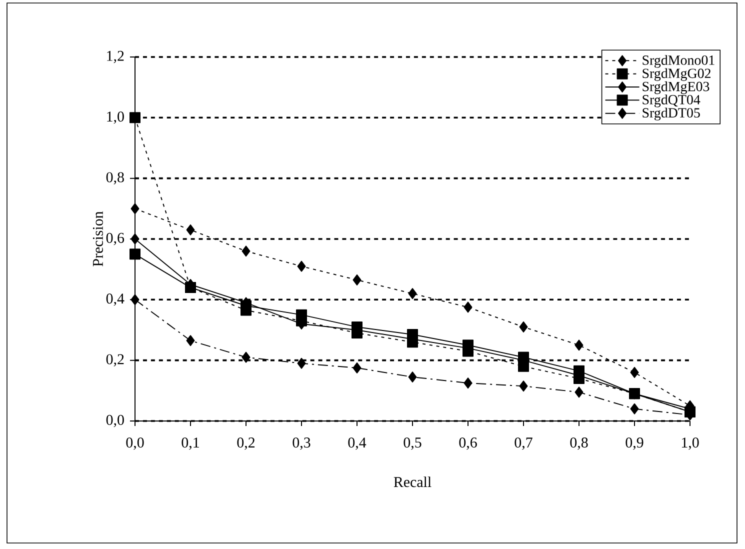  I want to click on x-tick-label: 0,3, so click(301, 444).